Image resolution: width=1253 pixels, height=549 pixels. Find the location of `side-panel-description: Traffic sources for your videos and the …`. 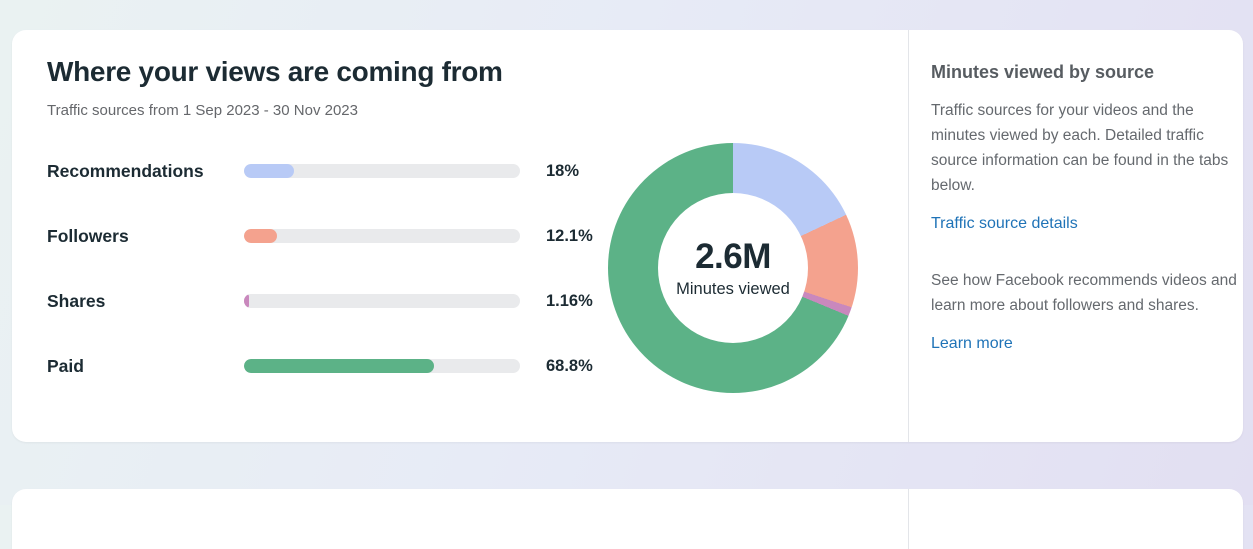

side-panel-description: Traffic sources for your videos and the … is located at coordinates (1080, 148).